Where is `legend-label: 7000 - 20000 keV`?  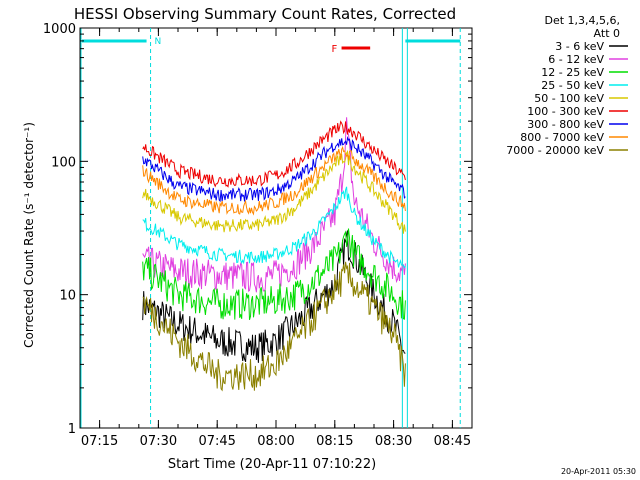
legend-label: 7000 - 20000 keV is located at coordinates (555, 150).